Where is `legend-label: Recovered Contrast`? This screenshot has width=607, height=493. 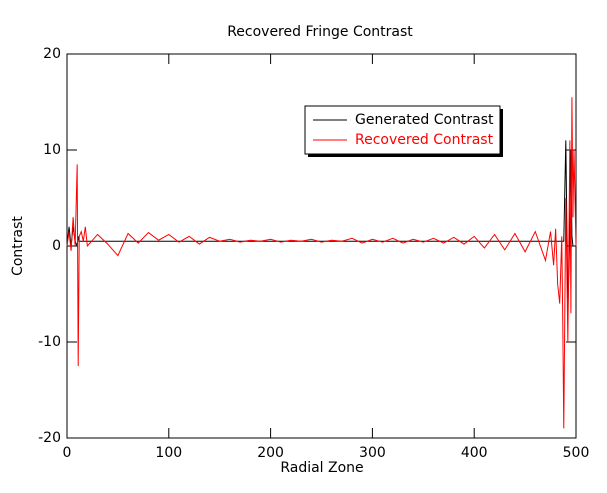 legend-label: Recovered Contrast is located at coordinates (424, 140).